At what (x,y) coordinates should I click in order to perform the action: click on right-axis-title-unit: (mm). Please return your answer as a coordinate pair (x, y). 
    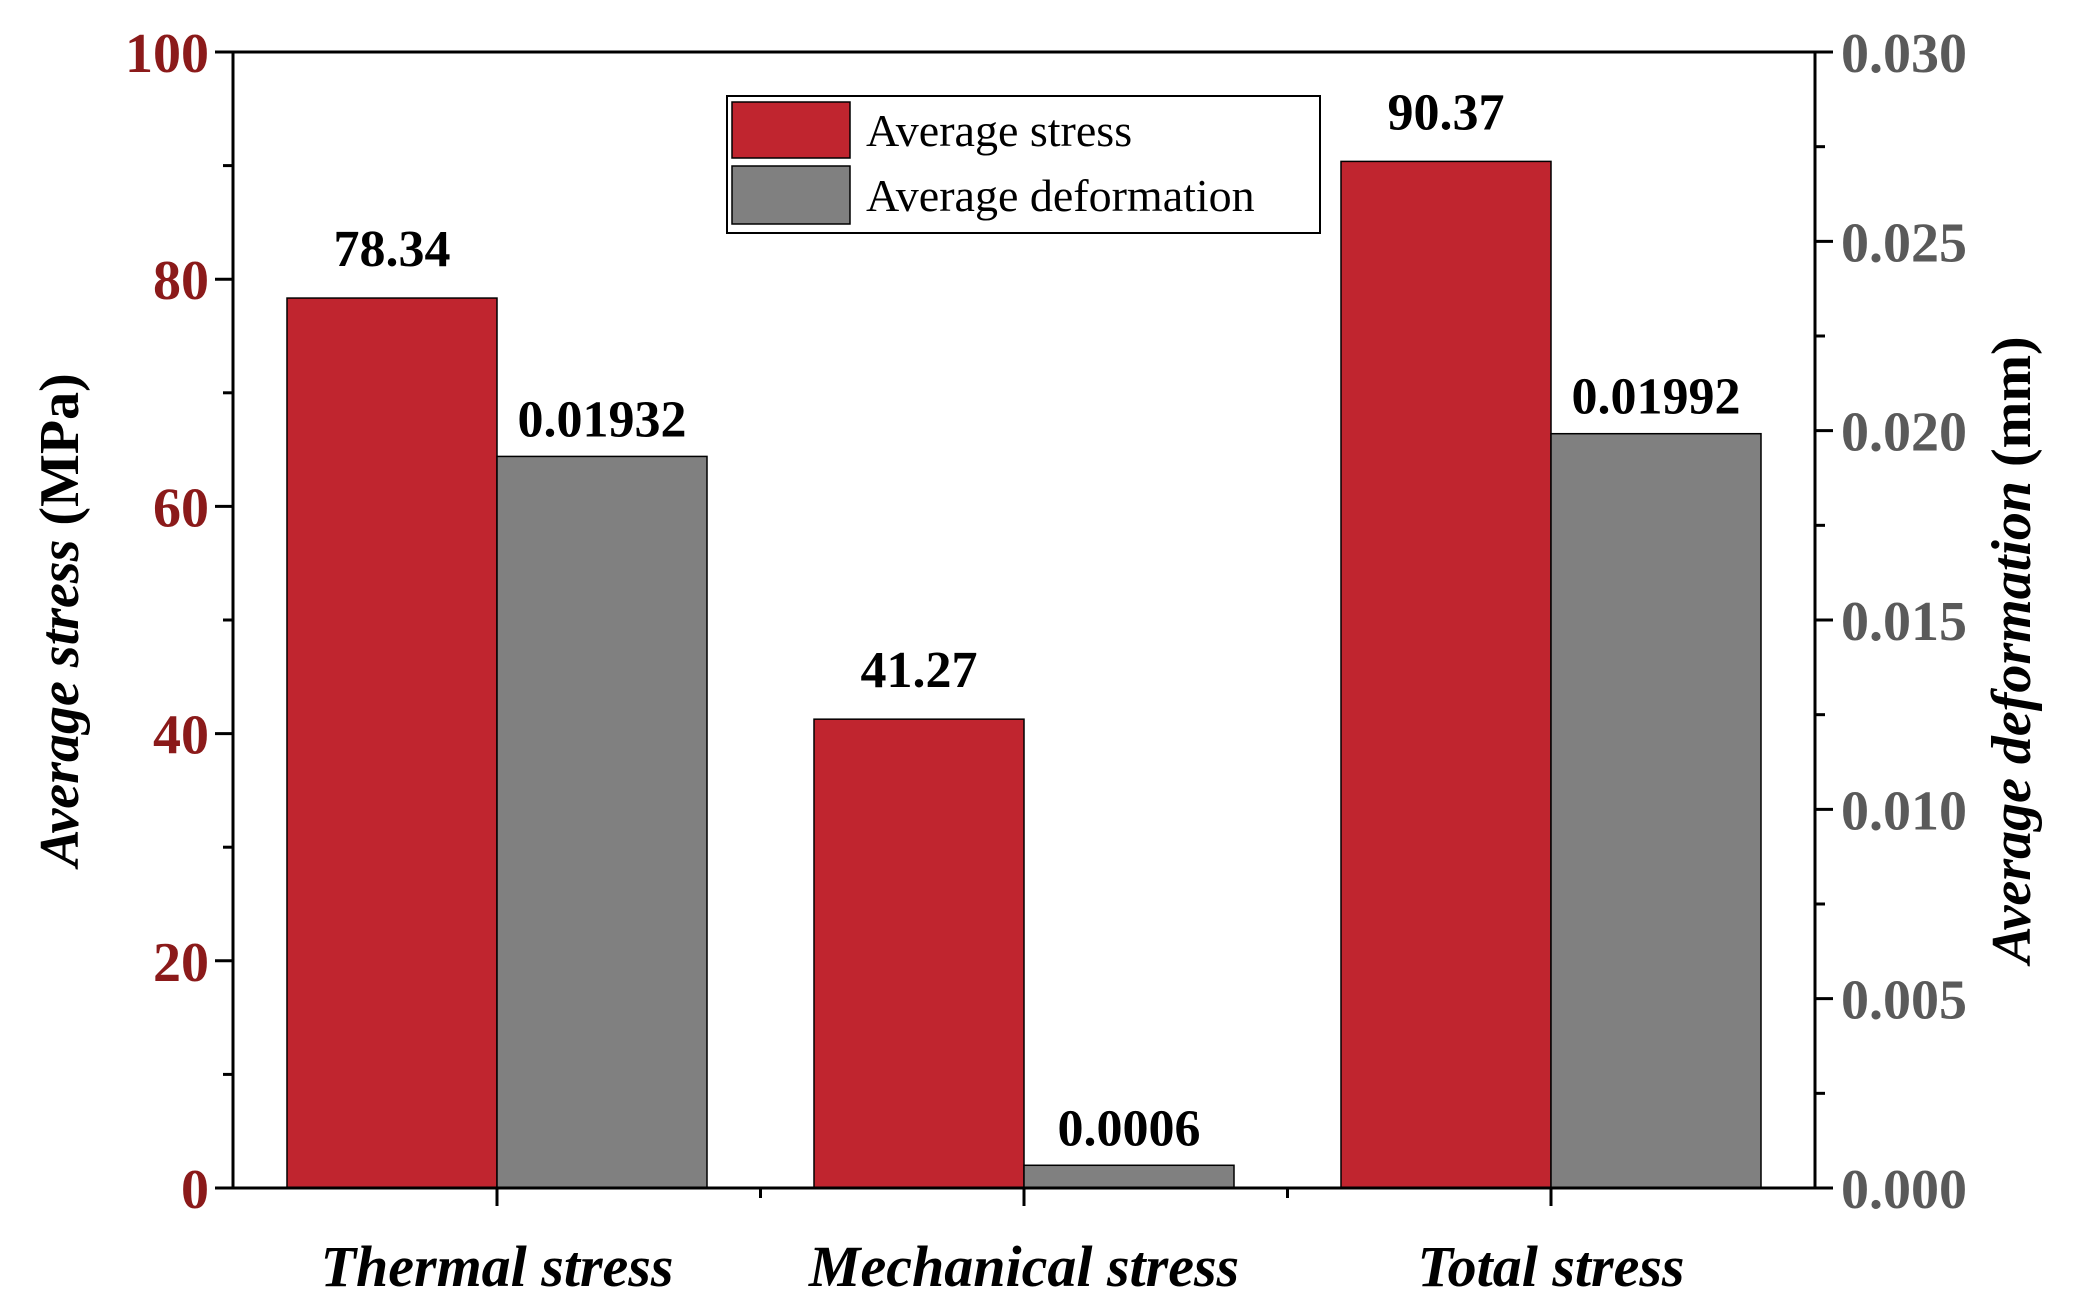
    Looking at the image, I should click on (2012, 401).